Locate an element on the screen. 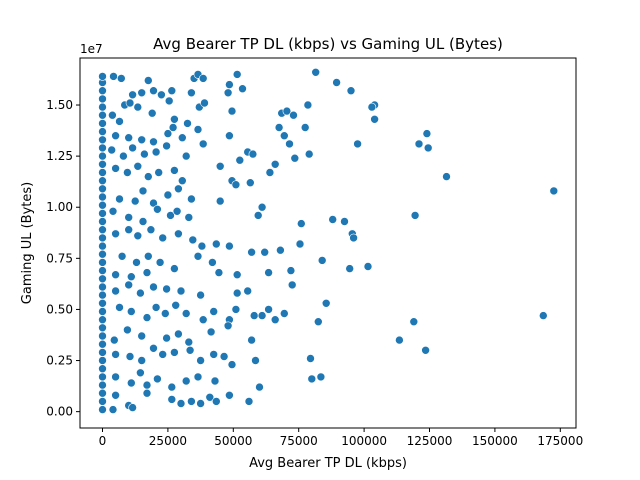  x-tick-label: 25000 is located at coordinates (168, 441).